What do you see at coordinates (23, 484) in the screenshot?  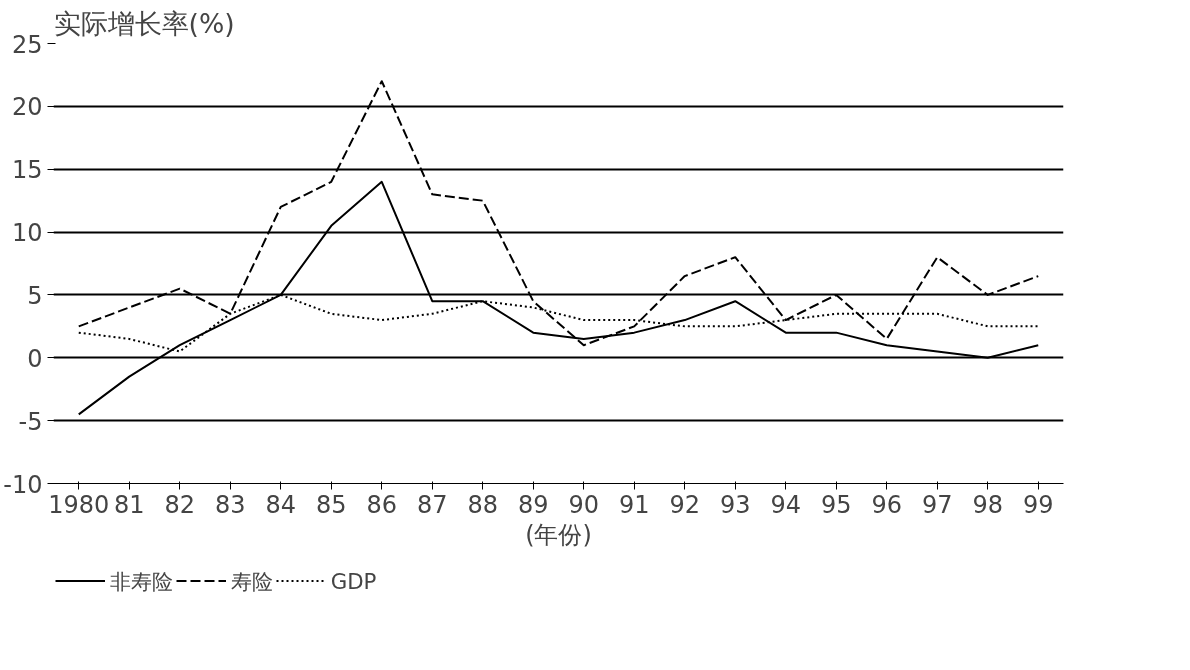 I see `y-tick-label: -10` at bounding box center [23, 484].